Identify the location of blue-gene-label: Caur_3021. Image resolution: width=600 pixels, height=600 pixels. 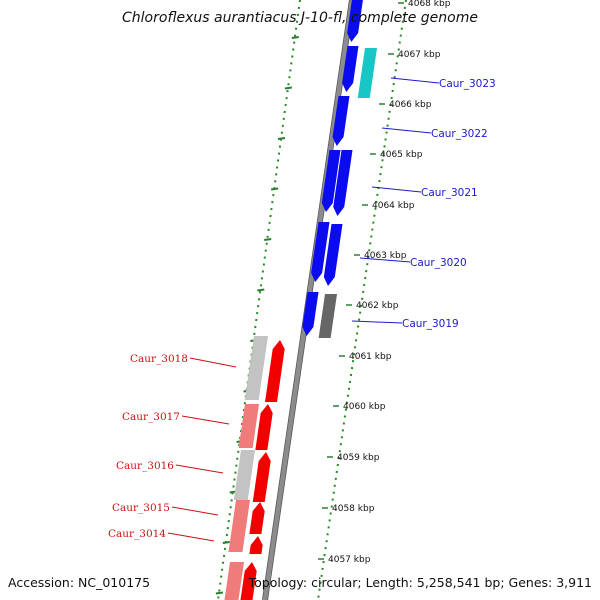
(449, 193).